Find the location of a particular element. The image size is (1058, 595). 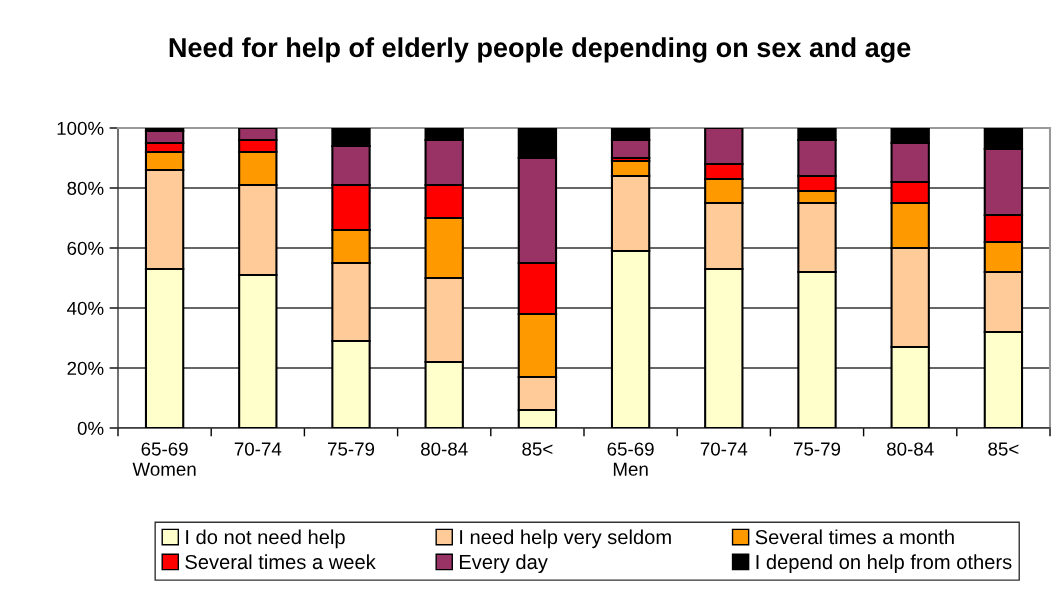

legend-label: Several times a month is located at coordinates (854, 537).